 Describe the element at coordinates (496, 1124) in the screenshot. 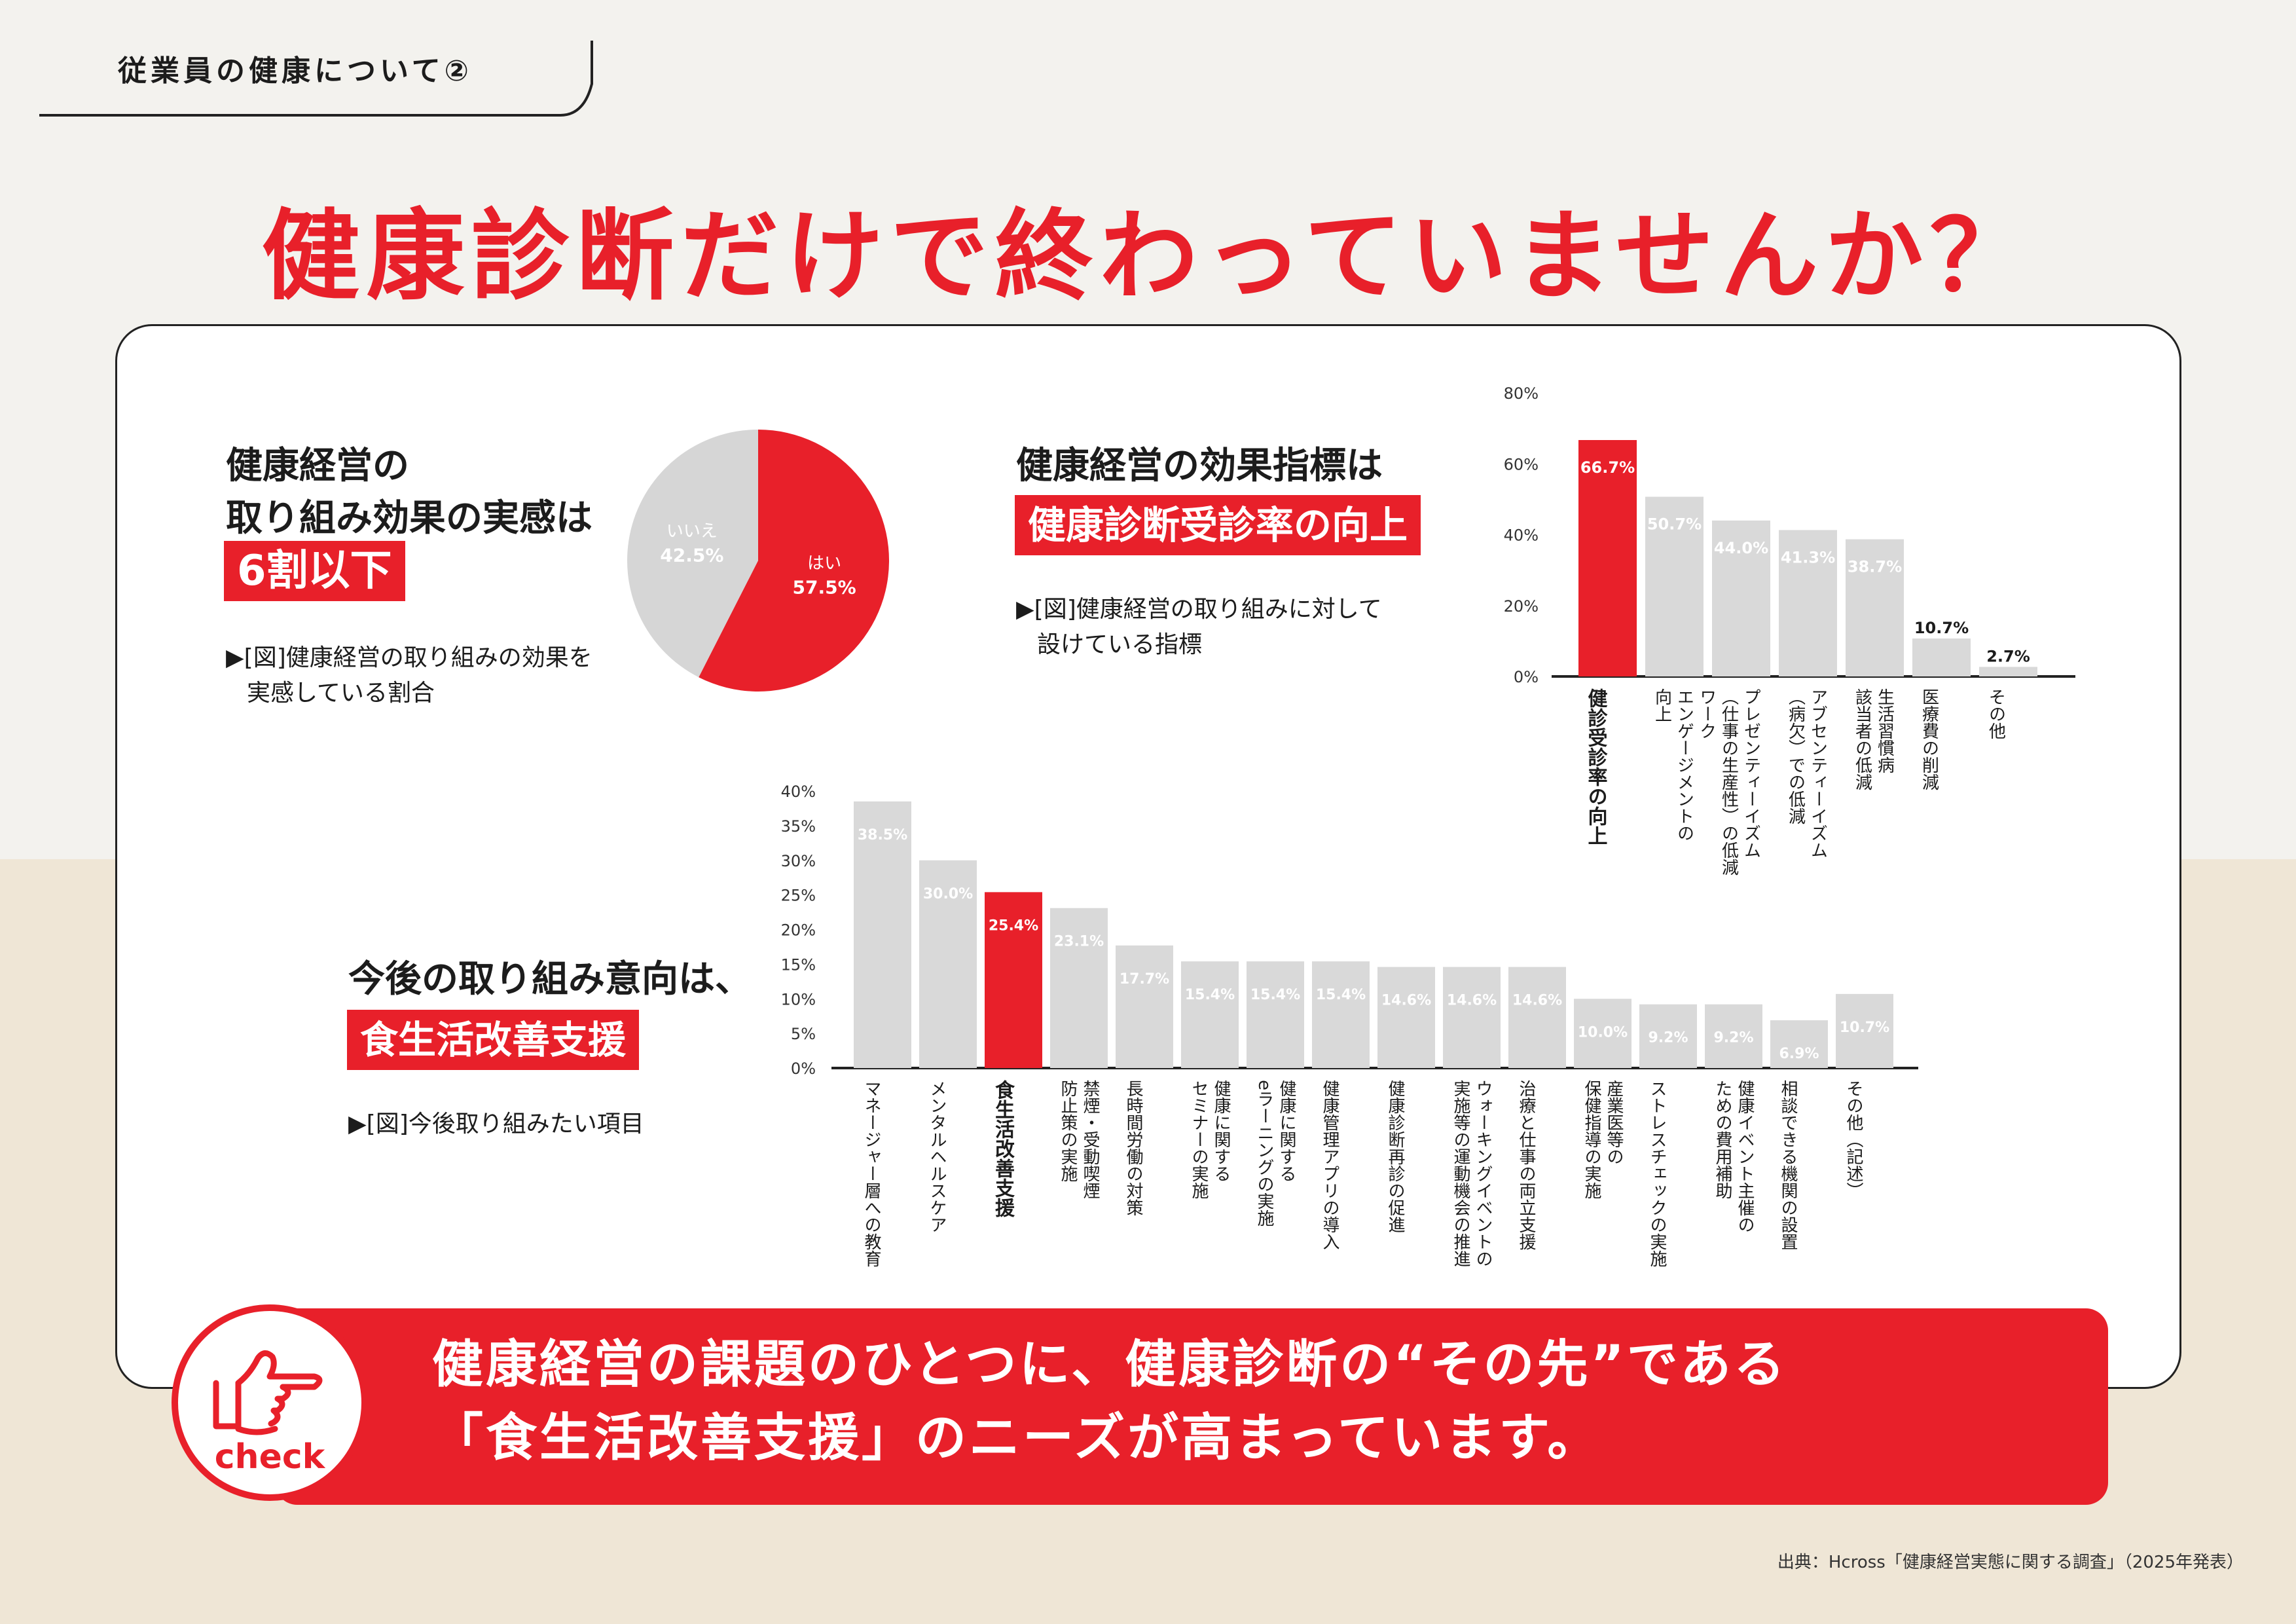

I see `block3-note: ▶[図]今後取り組みたい項目` at that location.